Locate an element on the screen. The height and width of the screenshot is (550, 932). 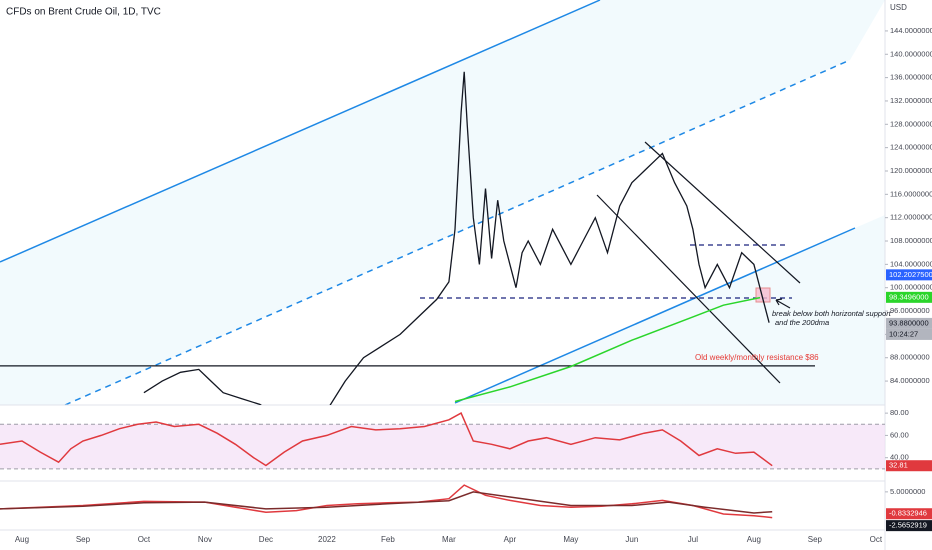
annotation: break below both horizontal support is located at coordinates (832, 313).